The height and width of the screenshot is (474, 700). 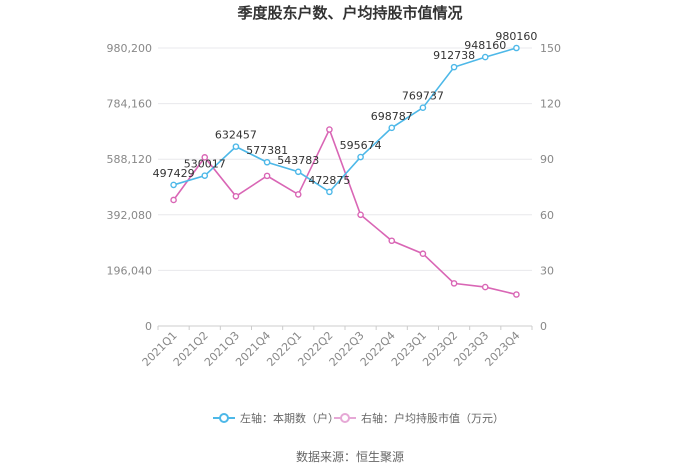 I want to click on legend: 左轴：本期数（户） 右轴：户均持股市值（万元）, so click(x=358, y=418).